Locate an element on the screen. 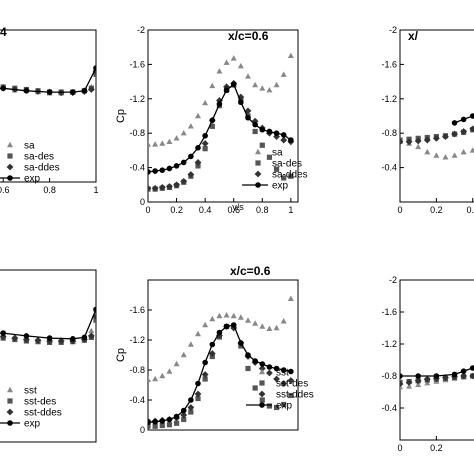  y-tick-label: -0.8 is located at coordinates (137, 133).